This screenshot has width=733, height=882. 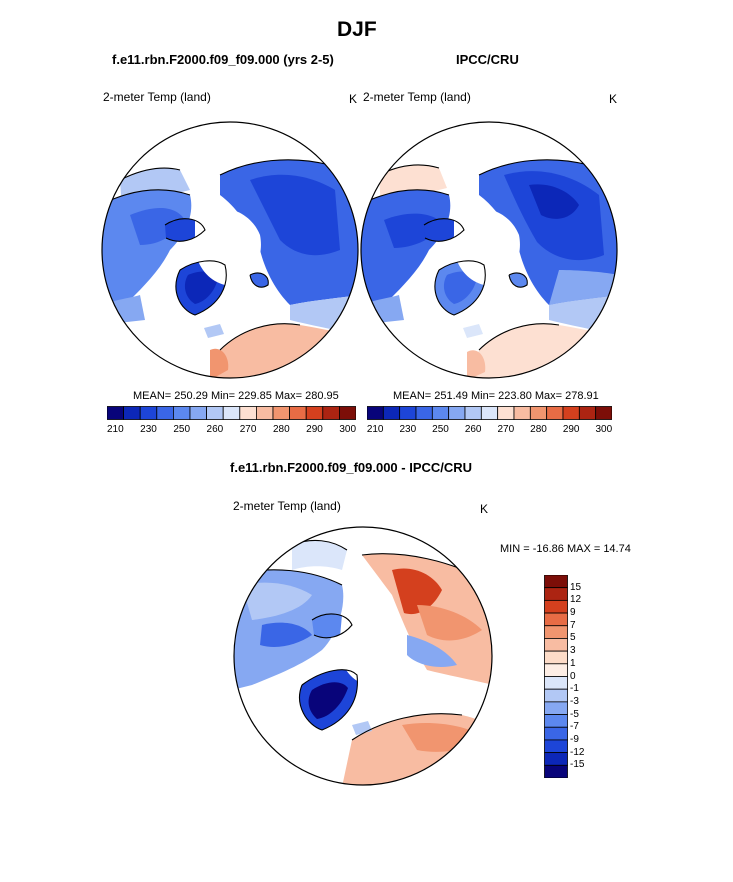 What do you see at coordinates (287, 506) in the screenshot?
I see `panel3-variable-label: 2-meter Temp (land)` at bounding box center [287, 506].